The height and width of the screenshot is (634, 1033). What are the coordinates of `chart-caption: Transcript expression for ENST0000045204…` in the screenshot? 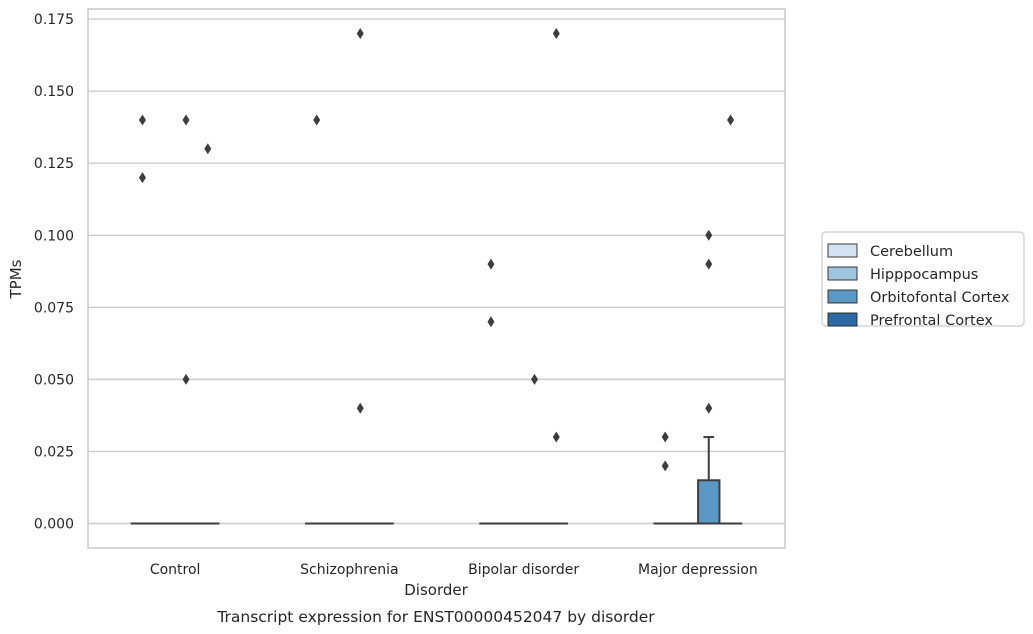 It's located at (435, 617).